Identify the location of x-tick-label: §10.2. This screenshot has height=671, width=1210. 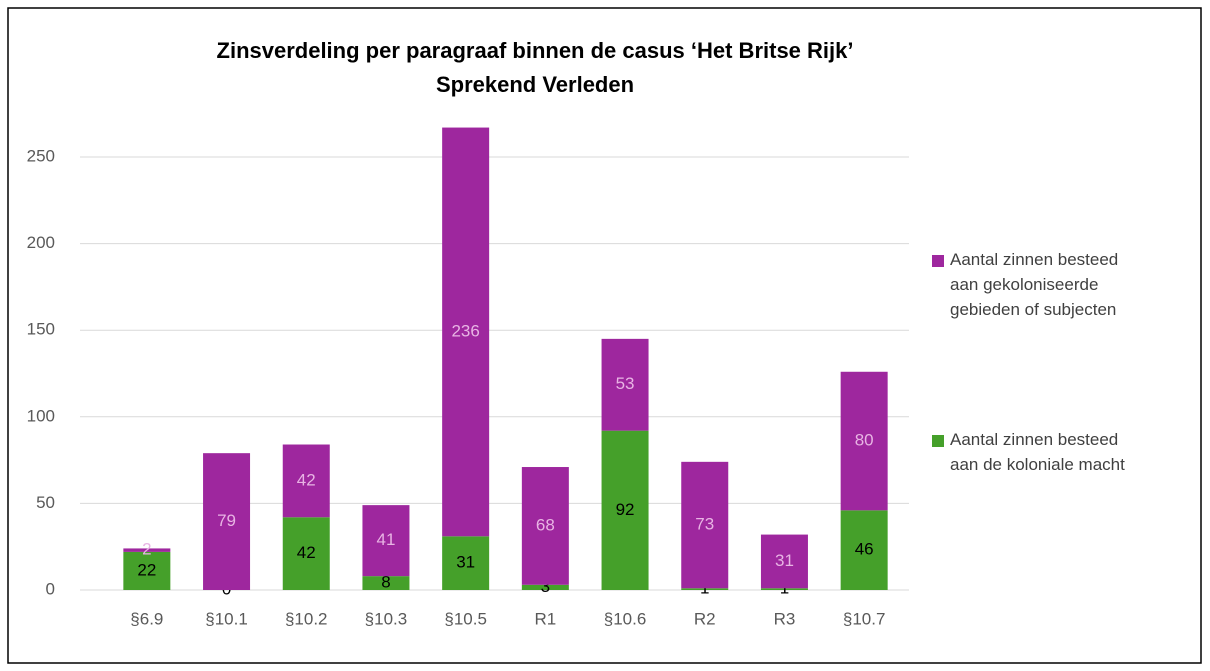
(306, 618).